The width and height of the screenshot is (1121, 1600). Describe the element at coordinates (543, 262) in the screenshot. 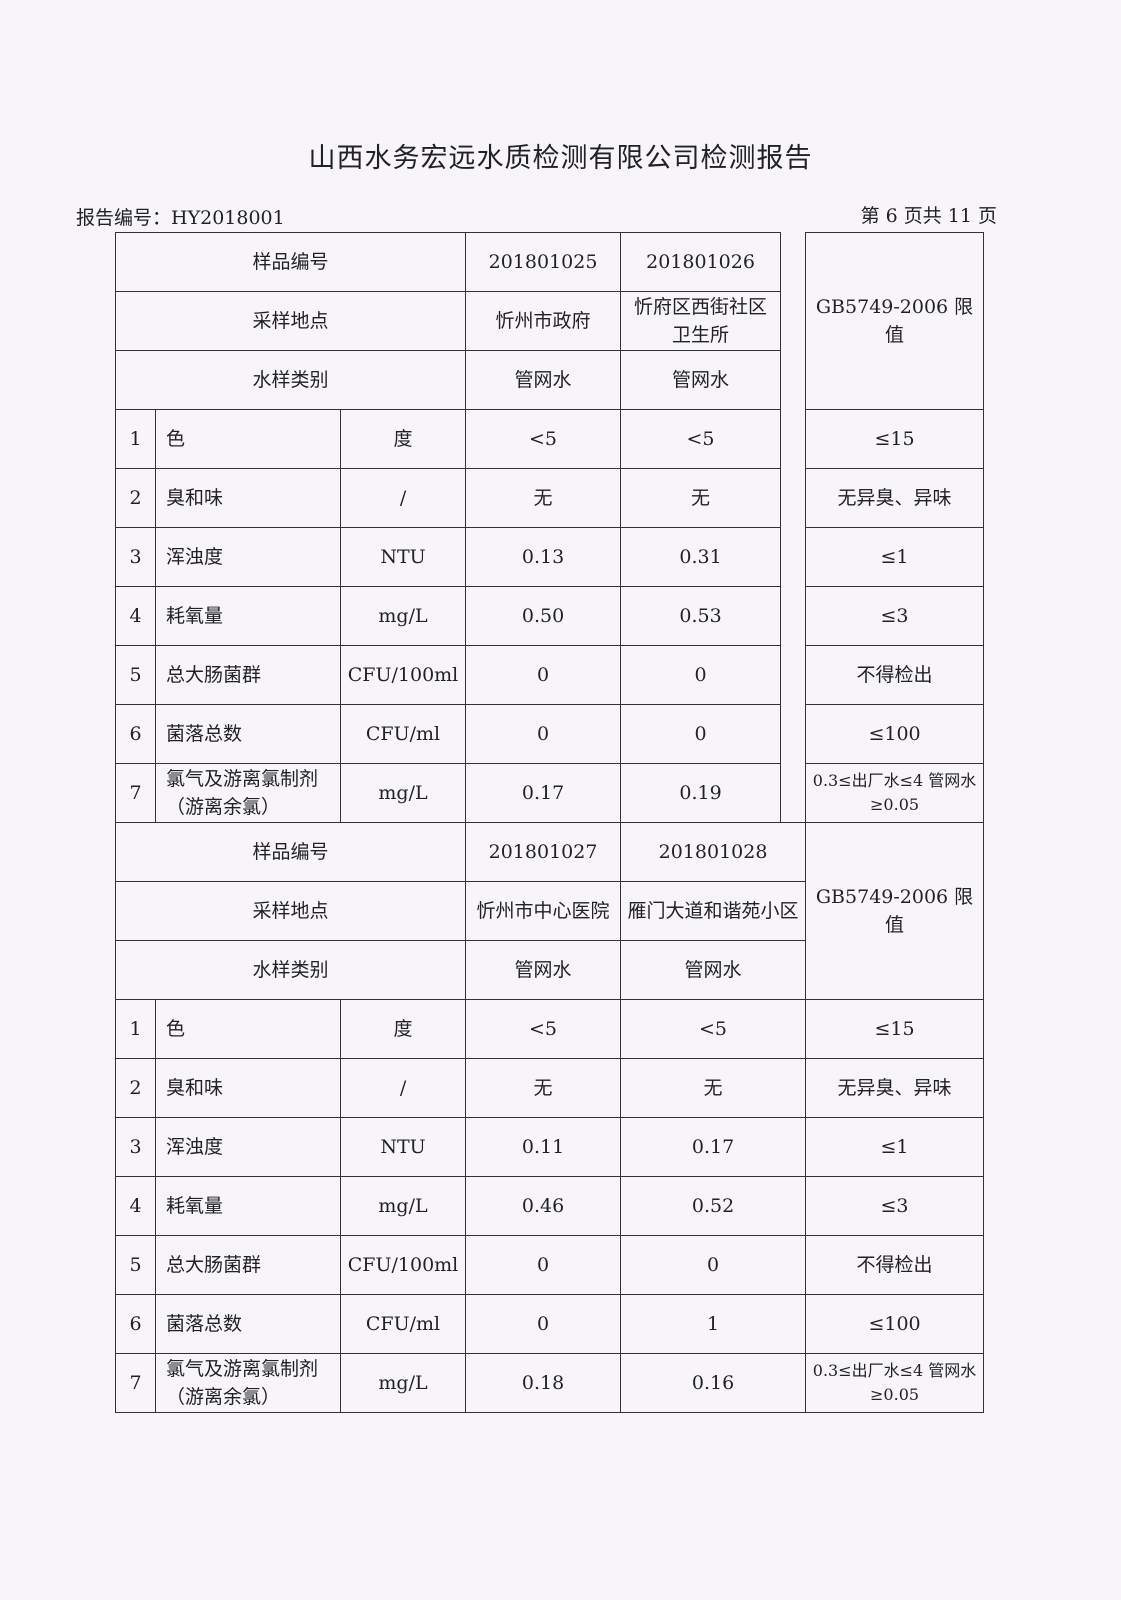

I see `sample-value: 201801025` at that location.